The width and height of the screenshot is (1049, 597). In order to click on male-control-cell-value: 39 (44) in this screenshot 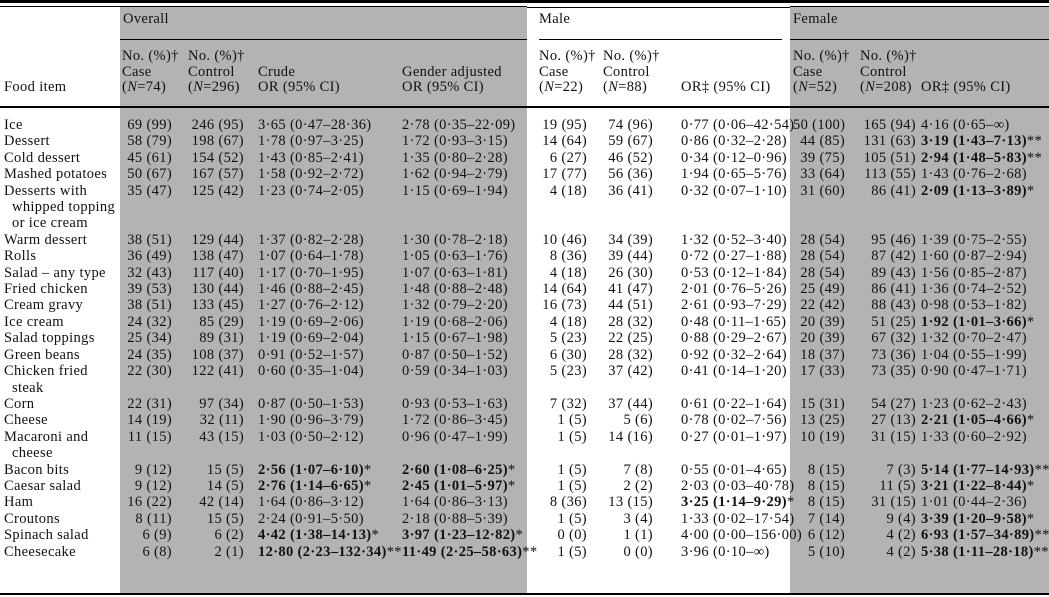, I will do `click(630, 256)`.